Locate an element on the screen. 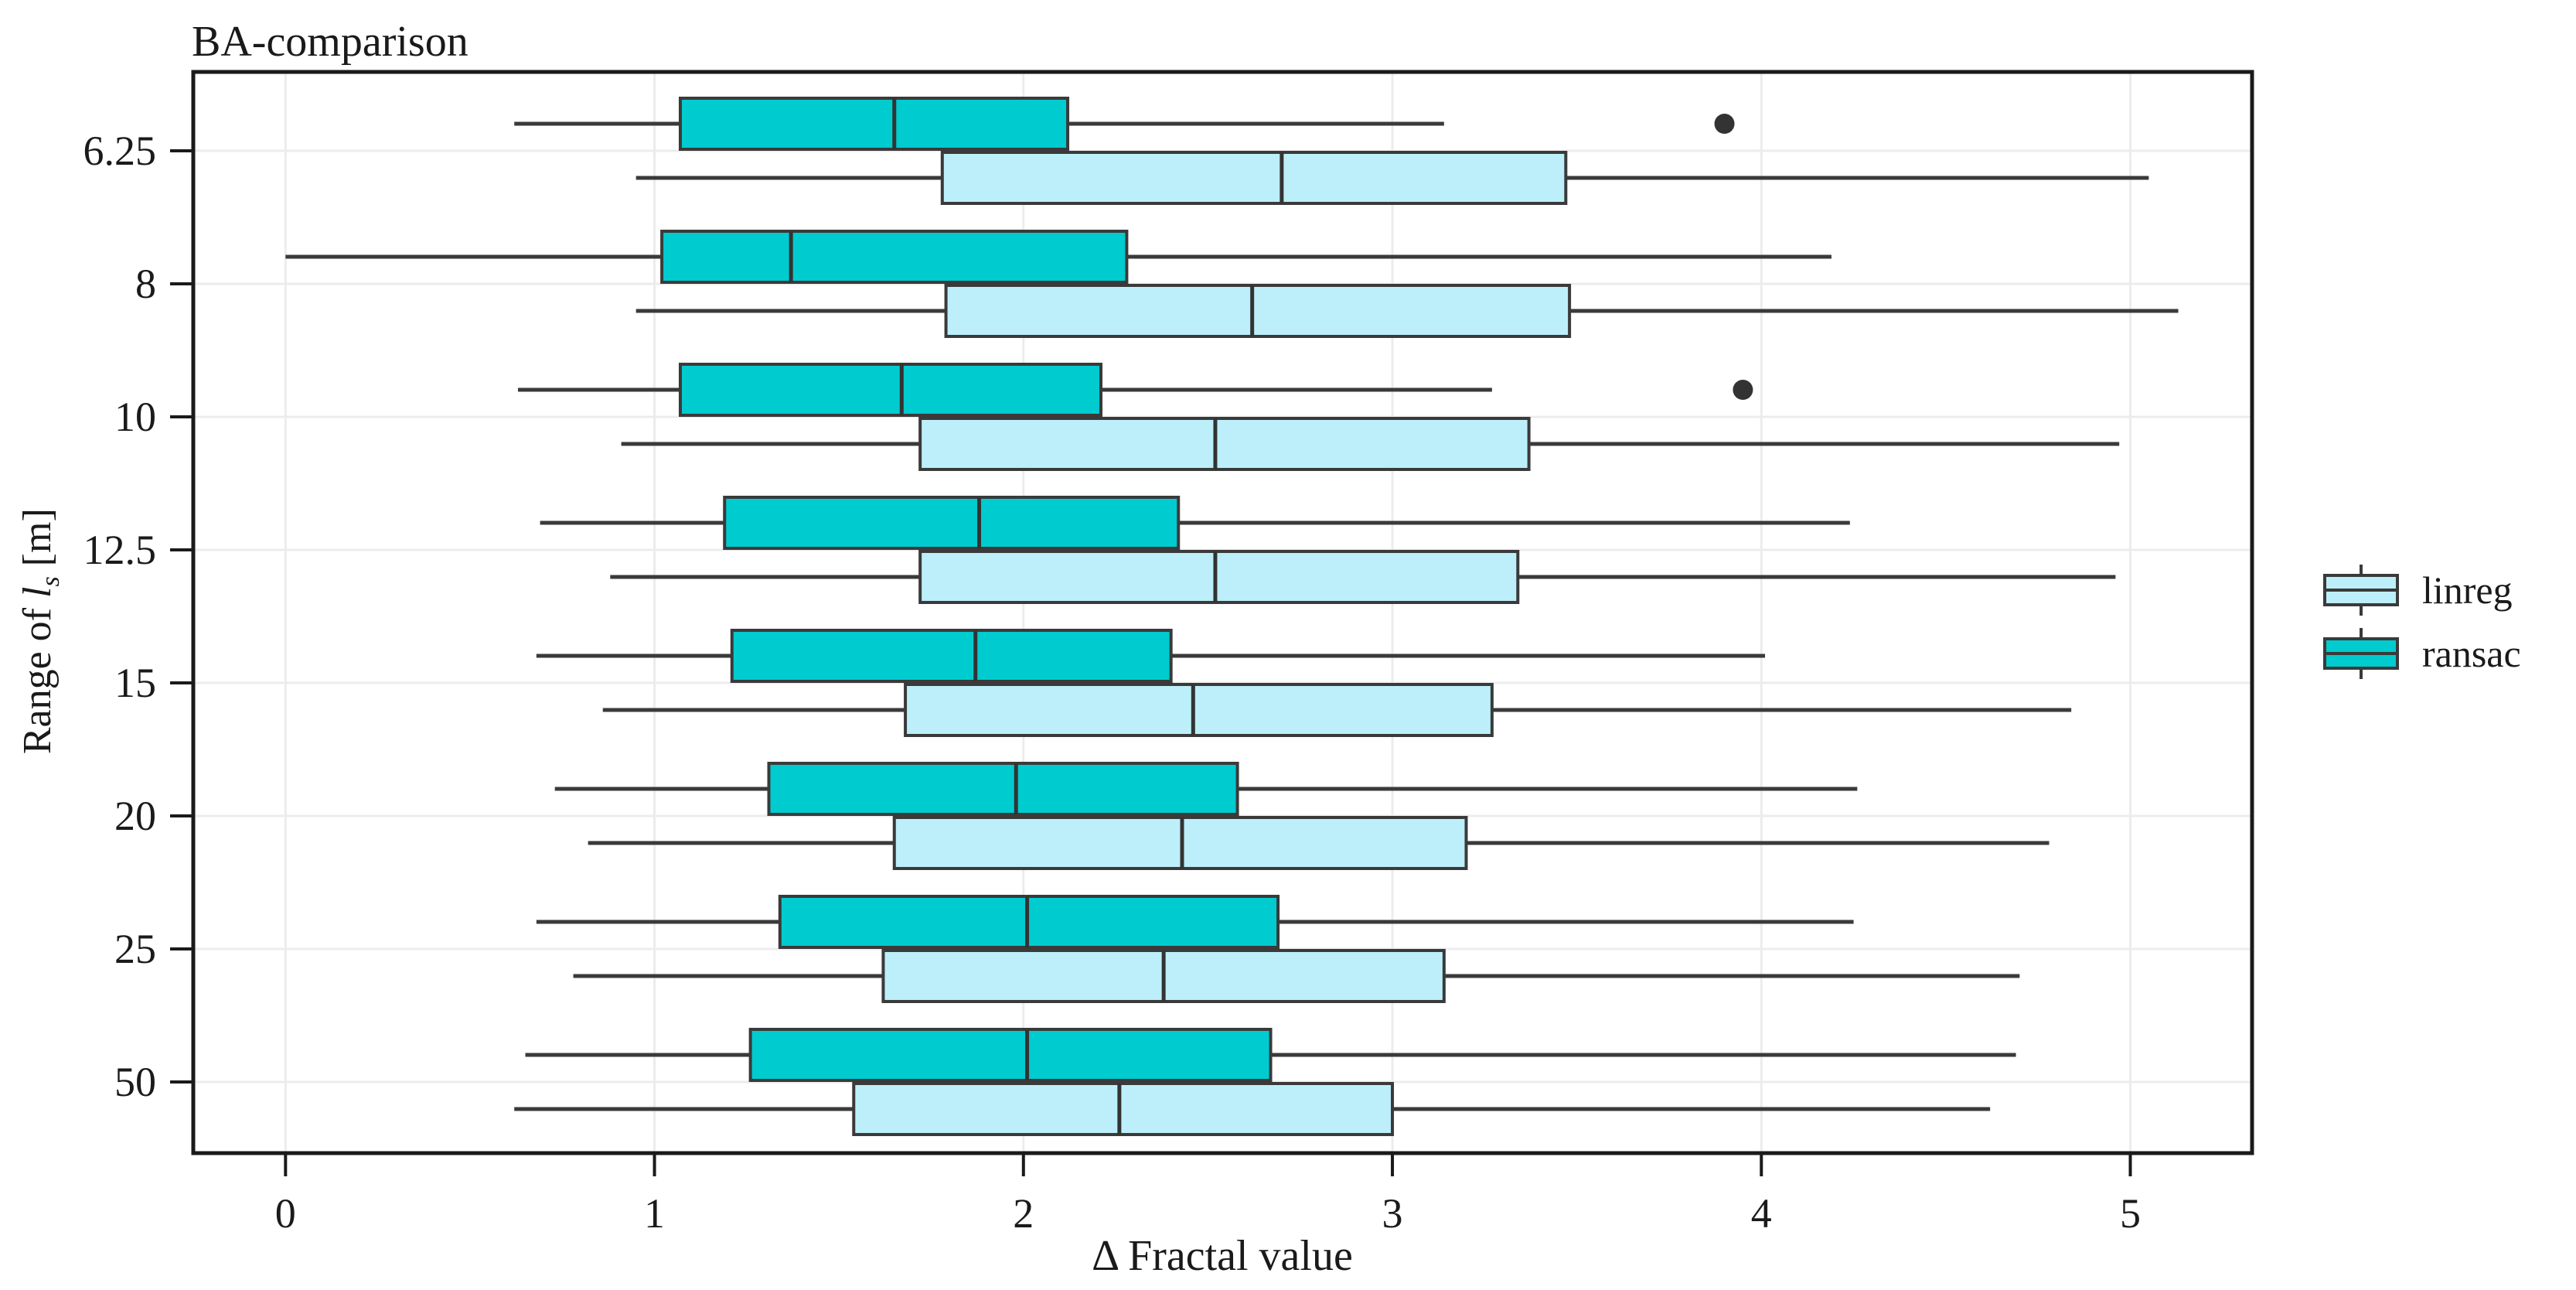 This screenshot has width=2576, height=1290. x-axis-title: Δ Fractal value is located at coordinates (1222, 1256).